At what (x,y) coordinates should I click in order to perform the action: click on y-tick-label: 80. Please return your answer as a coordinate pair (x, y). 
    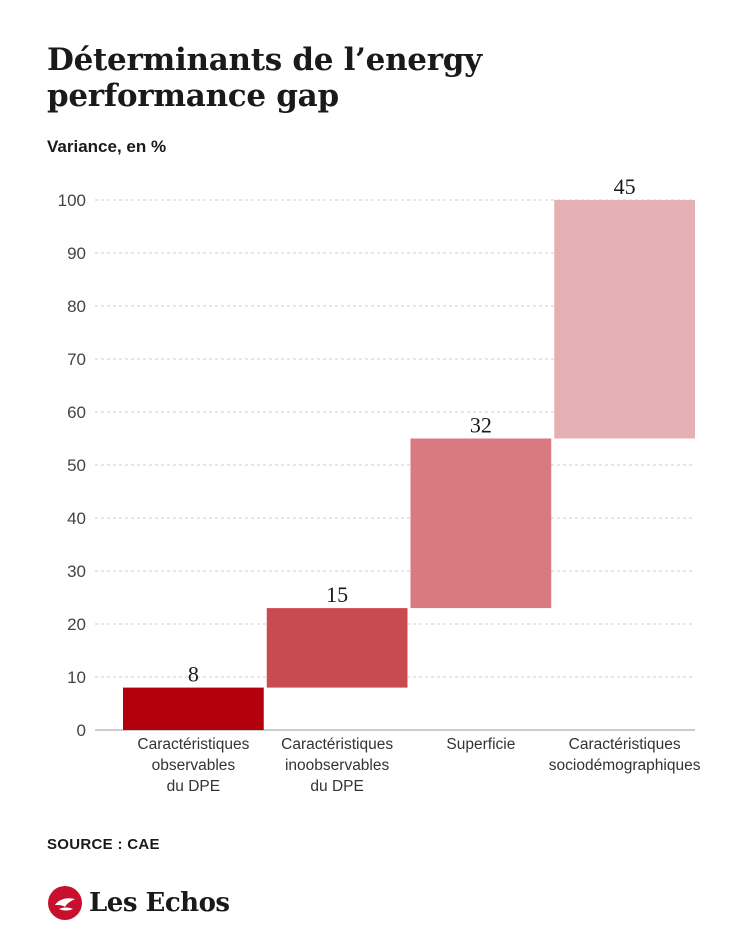
    Looking at the image, I should click on (76, 306).